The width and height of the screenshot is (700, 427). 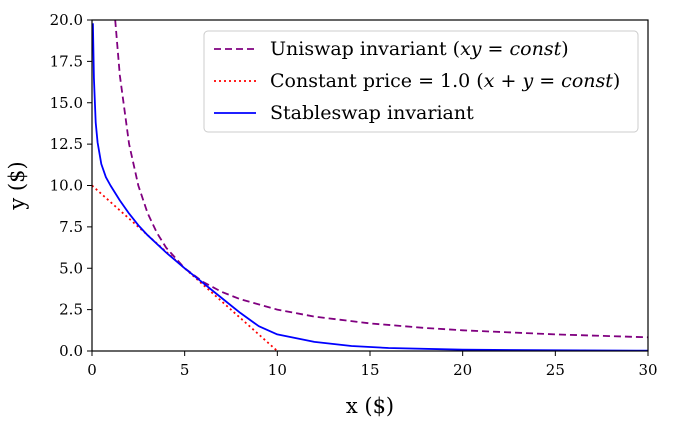 I want to click on x-tick-label: 20, so click(x=462, y=370).